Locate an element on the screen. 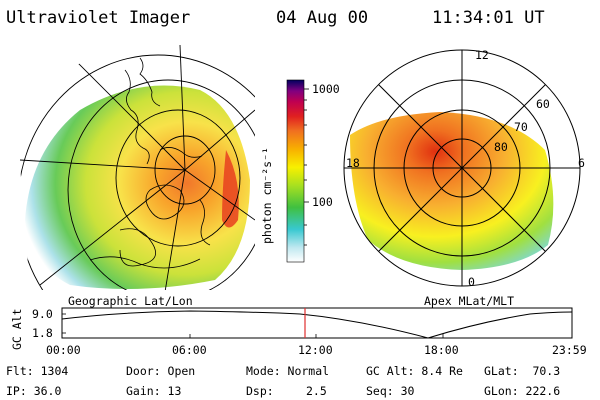 Image resolution: width=600 pixels, height=400 pixels. colorbar-tick-1000: 1000 is located at coordinates (326, 89).